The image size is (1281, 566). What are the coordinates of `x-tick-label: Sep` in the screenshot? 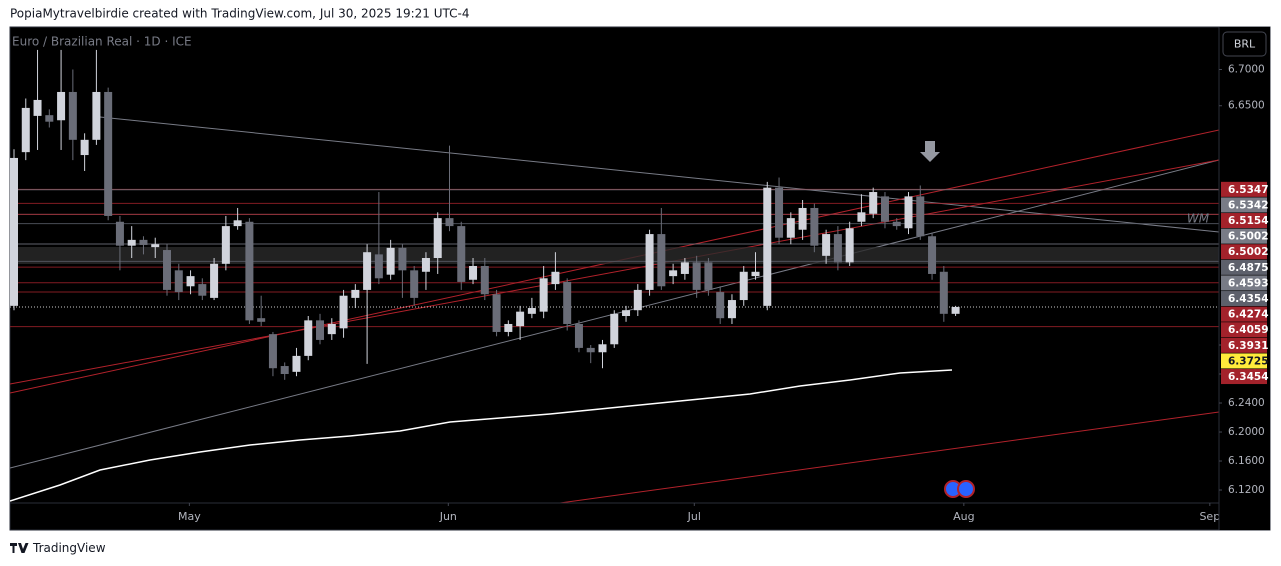 It's located at (1209, 516).